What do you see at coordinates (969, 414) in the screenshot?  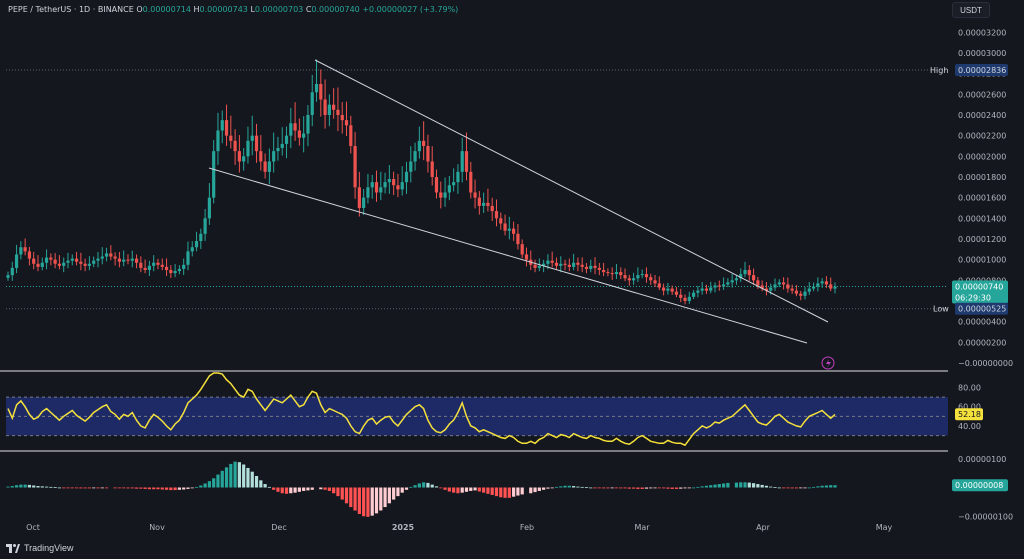 I see `rsi-value-box` at bounding box center [969, 414].